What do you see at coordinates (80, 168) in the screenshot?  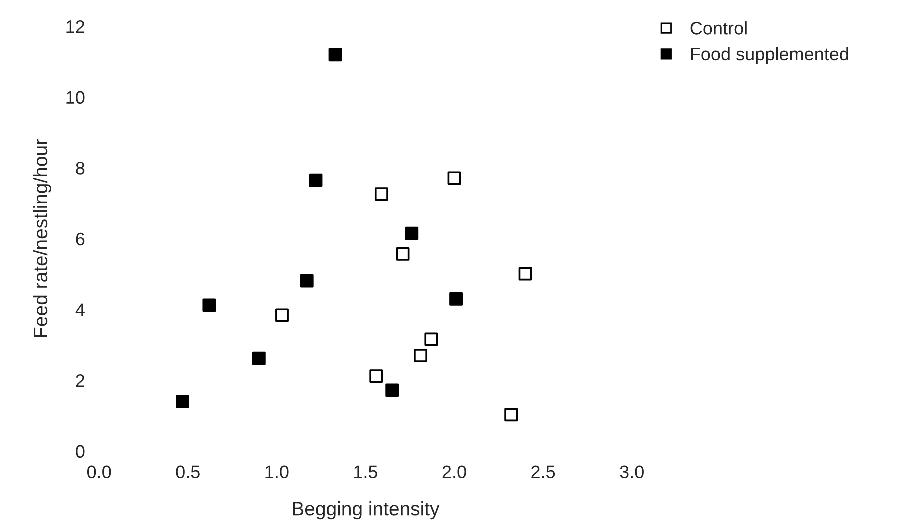 I see `y-tick-label: 8` at bounding box center [80, 168].